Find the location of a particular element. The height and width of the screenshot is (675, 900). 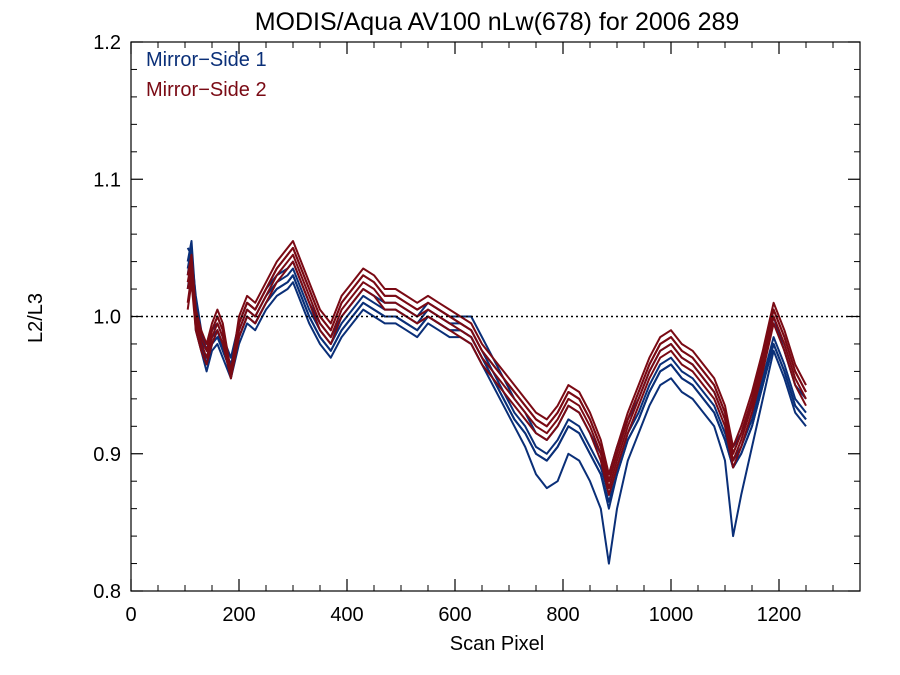

x-tick-label: 1000 is located at coordinates (671, 615).